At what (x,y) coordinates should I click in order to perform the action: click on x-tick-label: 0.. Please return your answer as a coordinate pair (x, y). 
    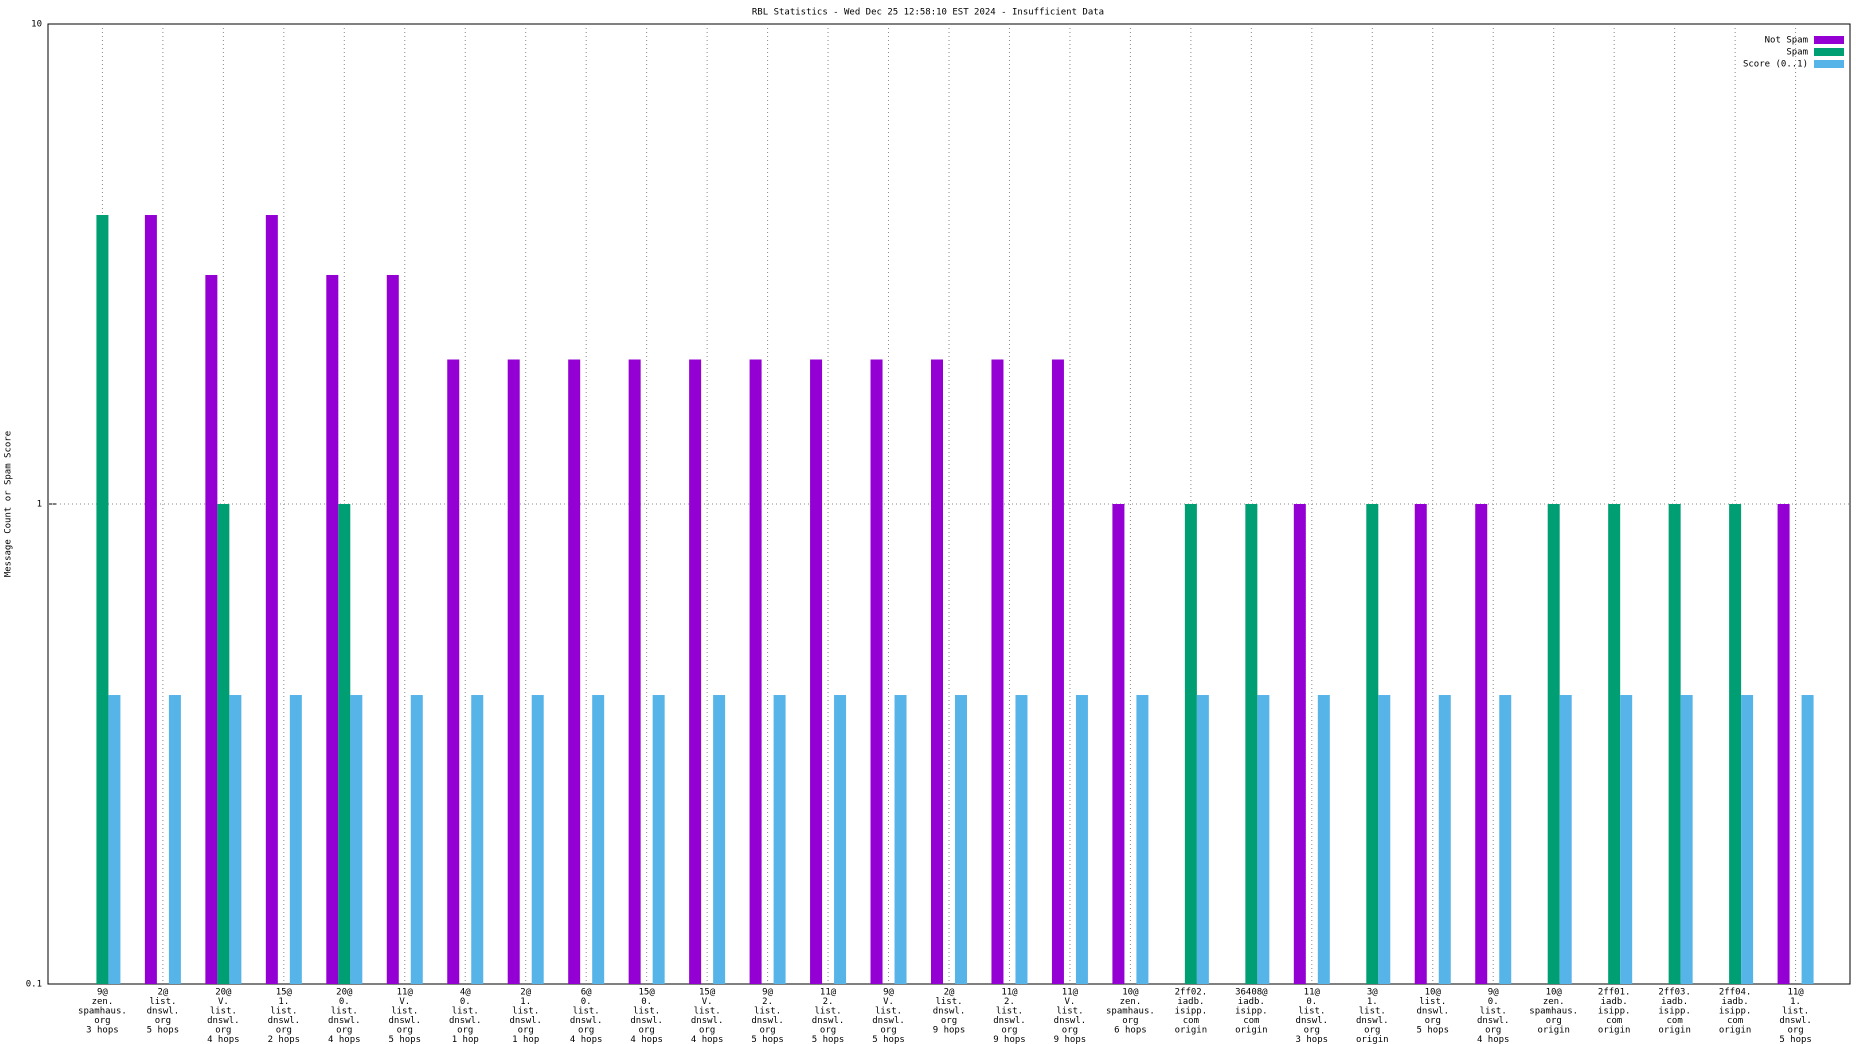
    Looking at the image, I should click on (465, 1002).